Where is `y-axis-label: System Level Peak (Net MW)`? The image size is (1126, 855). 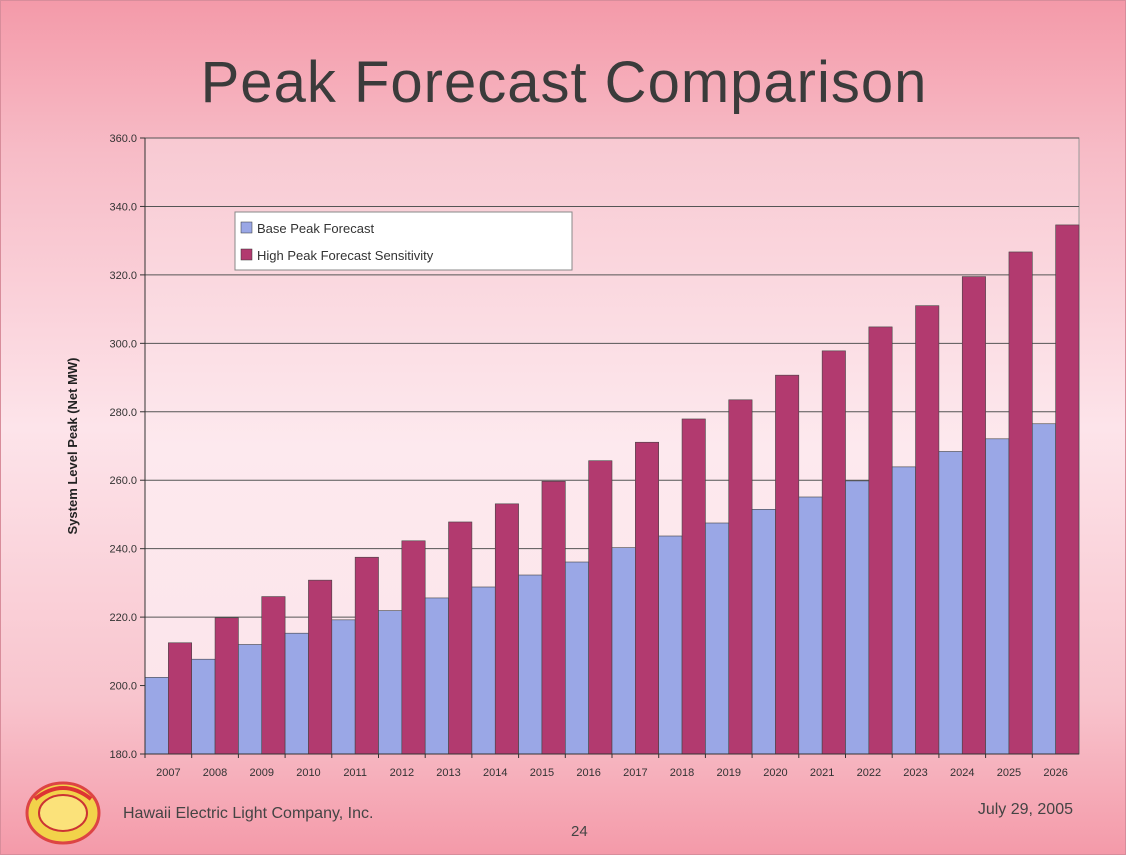 y-axis-label: System Level Peak (Net MW) is located at coordinates (72, 445).